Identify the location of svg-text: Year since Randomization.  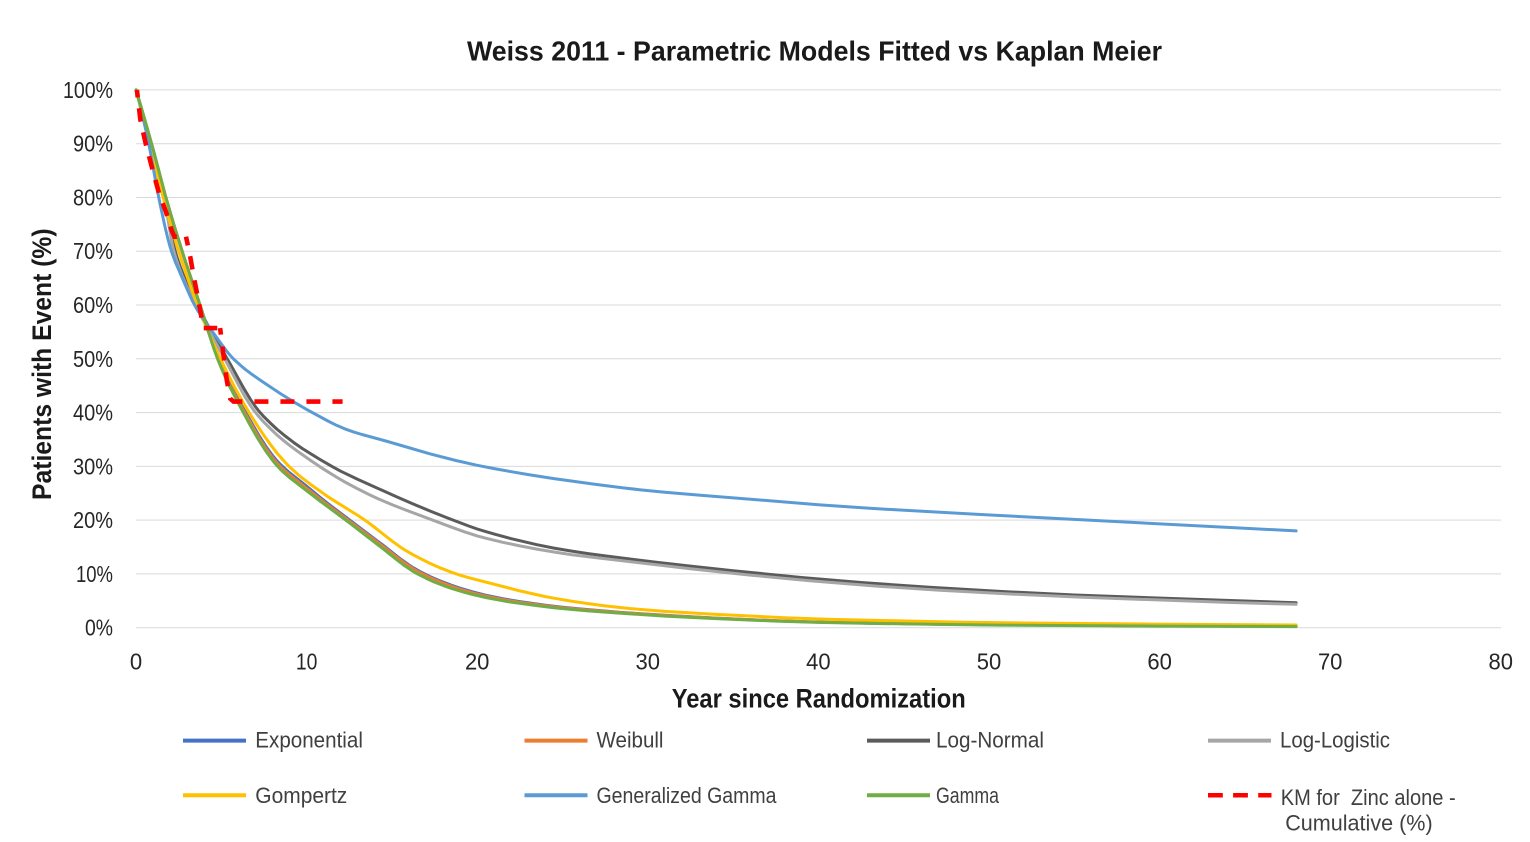
(819, 699).